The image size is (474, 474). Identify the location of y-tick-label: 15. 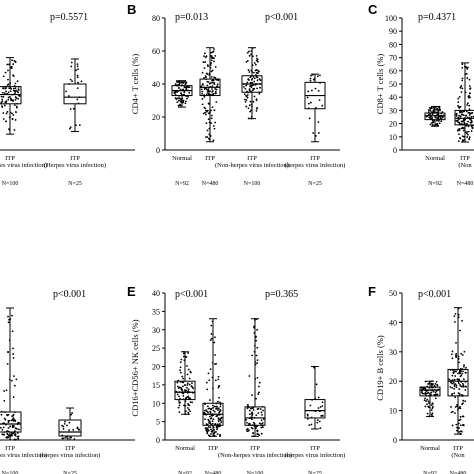
(156, 385).